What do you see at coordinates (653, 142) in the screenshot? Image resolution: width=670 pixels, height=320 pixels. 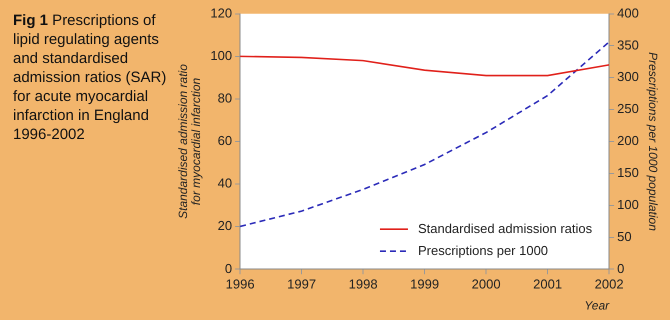 I see `y2-axis-title: Prescriptions per 1000 population` at bounding box center [653, 142].